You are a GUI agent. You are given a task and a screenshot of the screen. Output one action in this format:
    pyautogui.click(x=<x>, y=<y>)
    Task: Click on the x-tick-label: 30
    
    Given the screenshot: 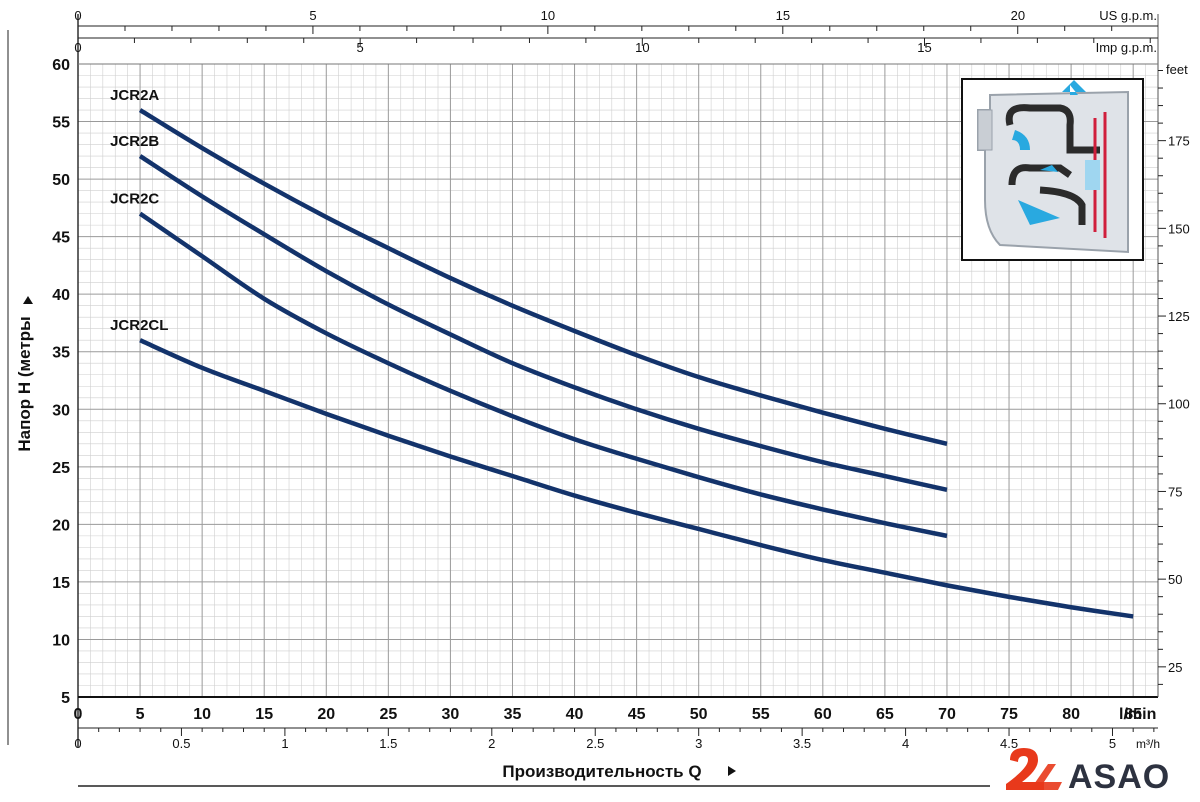 What is the action you would take?
    pyautogui.click(x=451, y=714)
    